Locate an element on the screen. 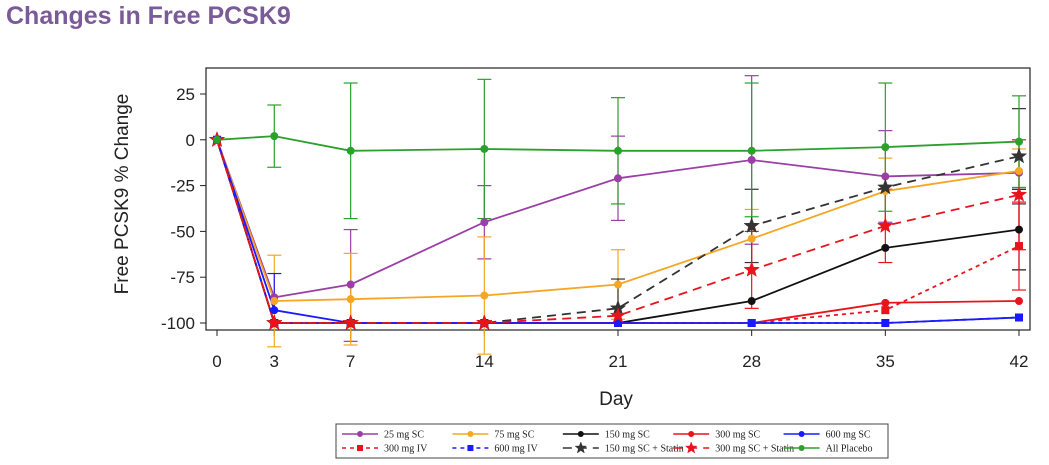 This screenshot has height=465, width=1049. slide-title: Changes in Free PCSK9 is located at coordinates (148, 16).